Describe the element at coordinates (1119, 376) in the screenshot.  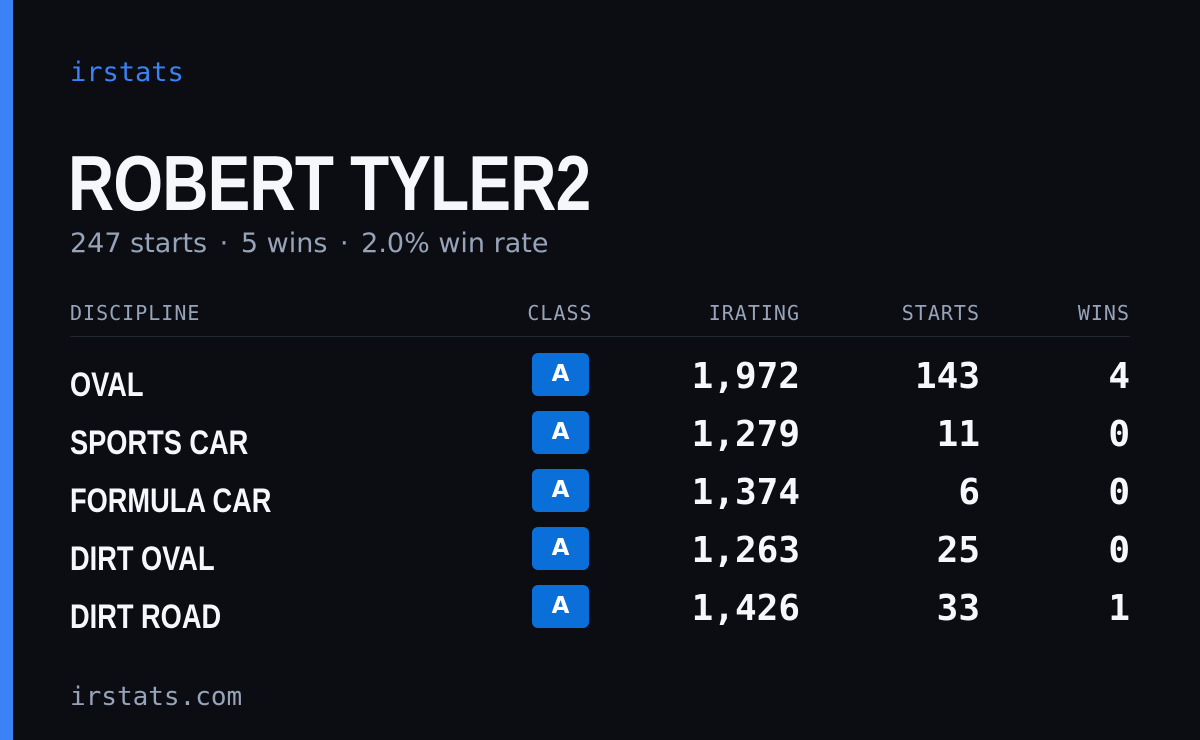
I see `wins-value: 4` at that location.